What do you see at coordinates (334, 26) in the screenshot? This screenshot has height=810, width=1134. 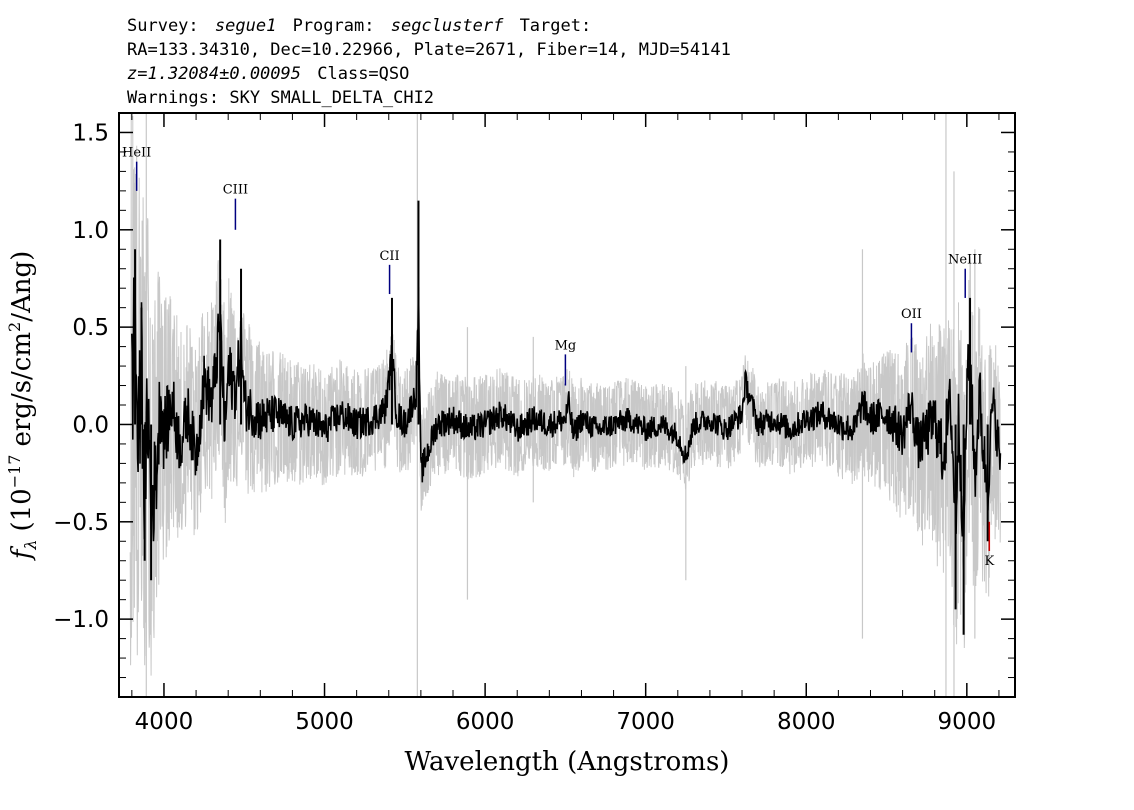 I see `program-label: Program:` at bounding box center [334, 26].